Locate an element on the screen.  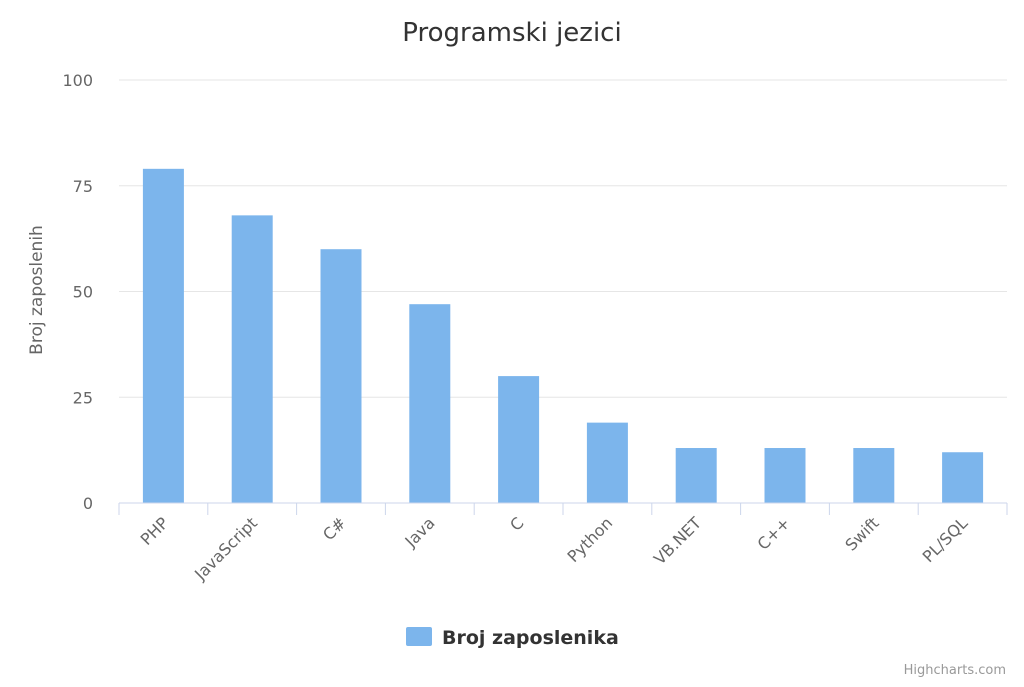
x-tick-label: PL/SQL is located at coordinates (945, 539).